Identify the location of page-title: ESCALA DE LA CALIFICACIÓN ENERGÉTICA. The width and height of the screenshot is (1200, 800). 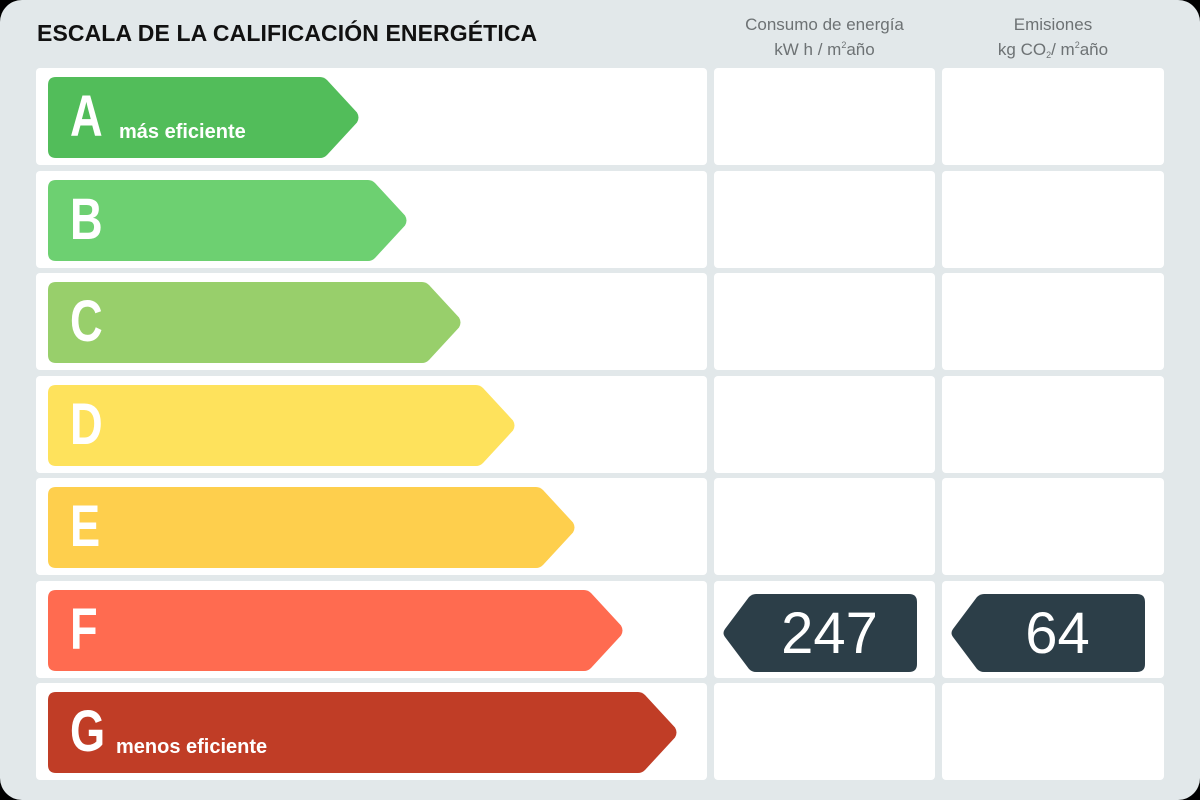
(287, 33).